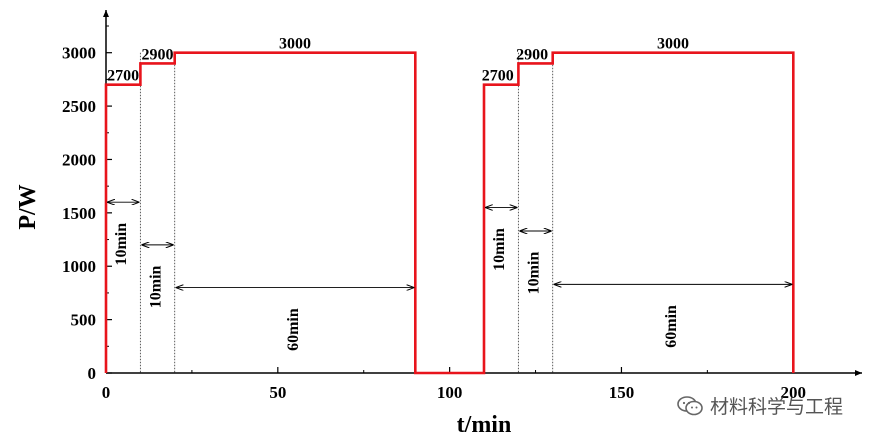 Image resolution: width=895 pixels, height=446 pixels. Describe the element at coordinates (106, 392) in the screenshot. I see `x-tick-label: 0` at that location.